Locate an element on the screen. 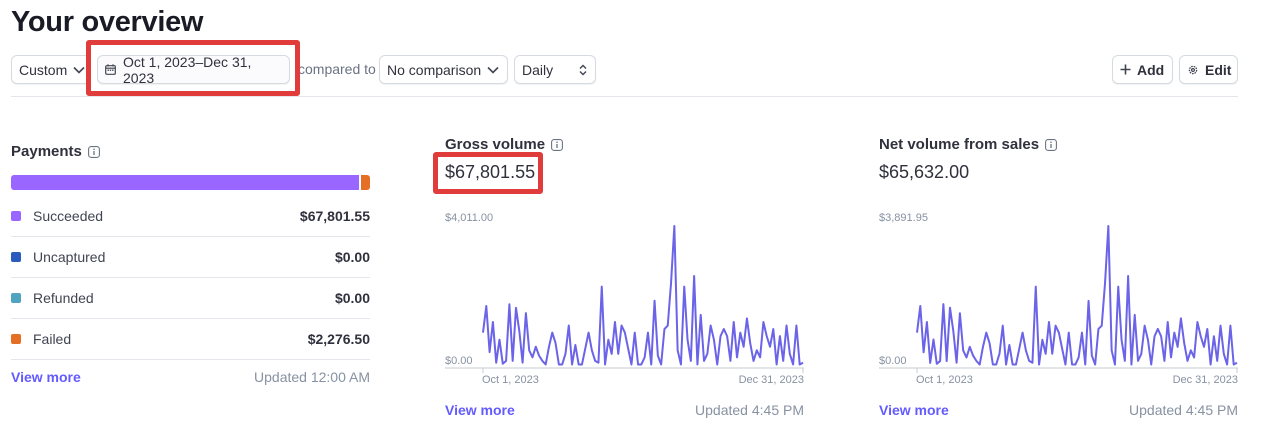  chevron-up-down-icon is located at coordinates (583, 70).